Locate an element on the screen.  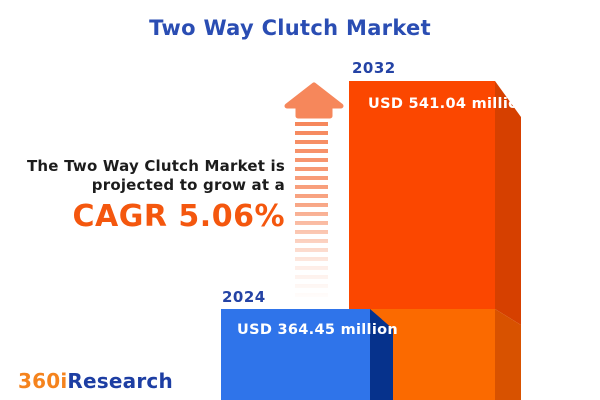
bar-2024-face is located at coordinates (295, 354).